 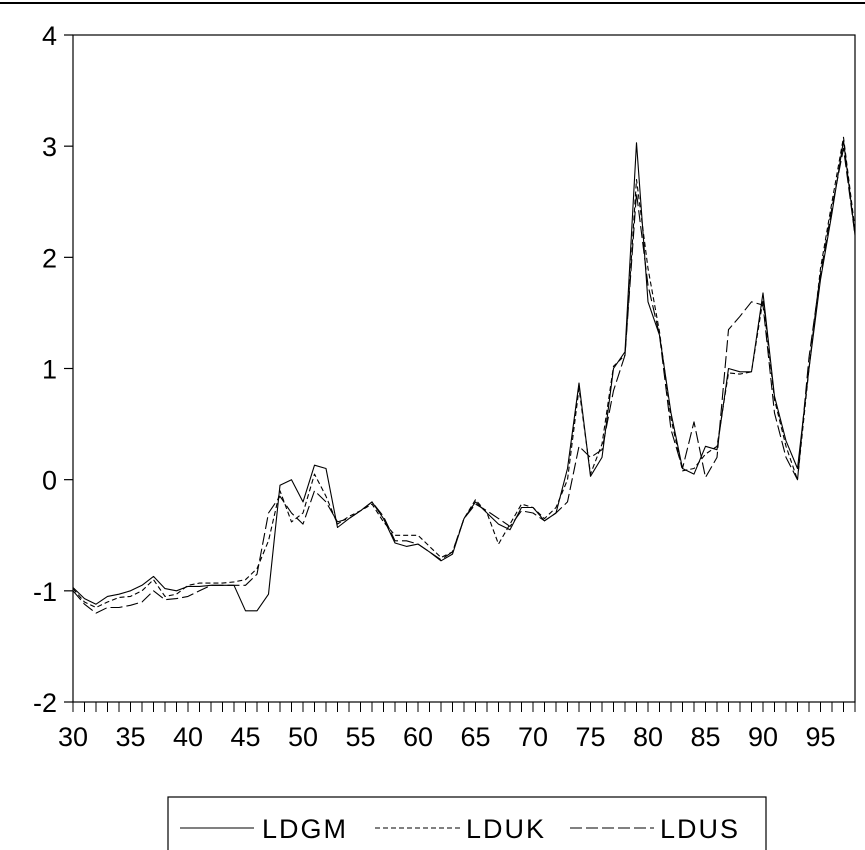 What do you see at coordinates (188, 737) in the screenshot?
I see `x-tick-label: 40` at bounding box center [188, 737].